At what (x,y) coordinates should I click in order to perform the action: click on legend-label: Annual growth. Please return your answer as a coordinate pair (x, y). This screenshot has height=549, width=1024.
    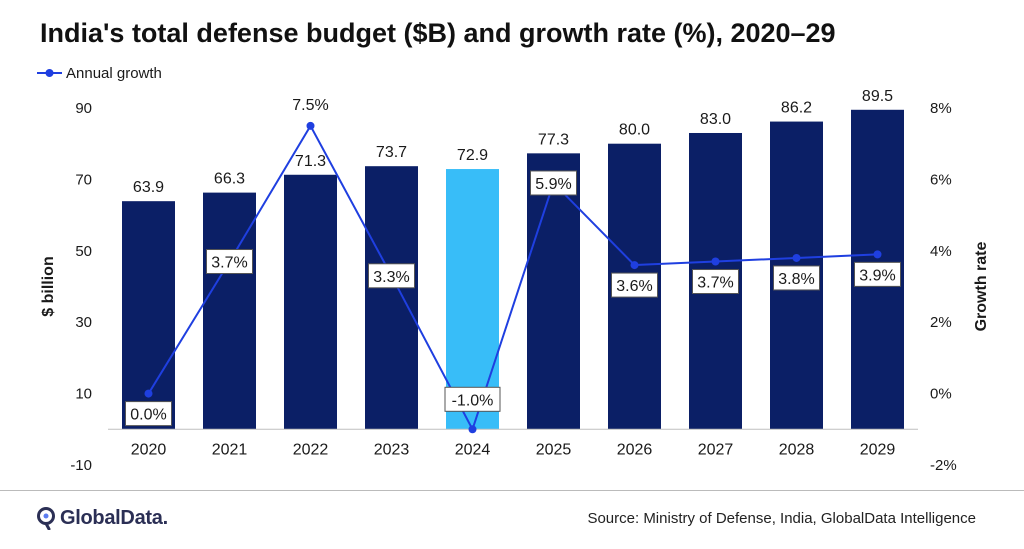
    Looking at the image, I should click on (114, 73).